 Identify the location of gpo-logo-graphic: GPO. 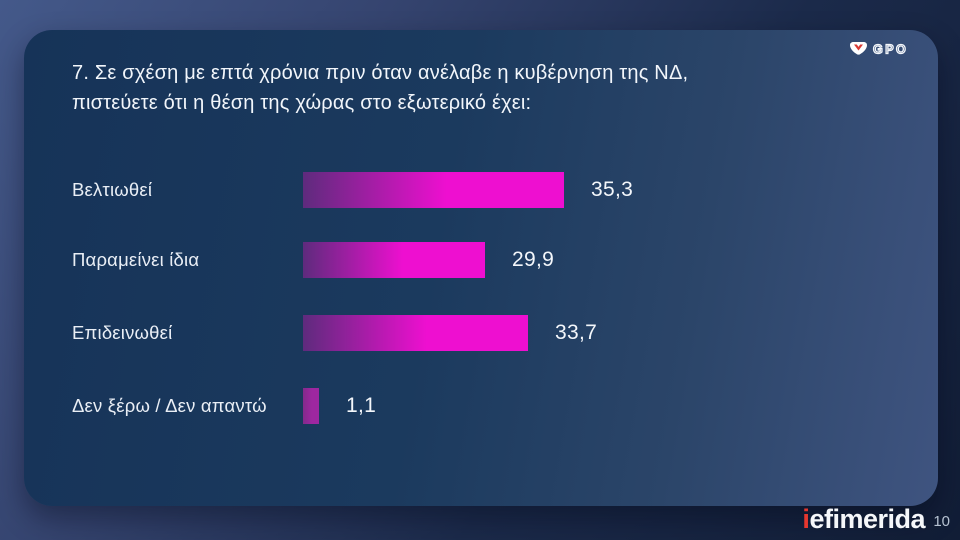
(879, 49).